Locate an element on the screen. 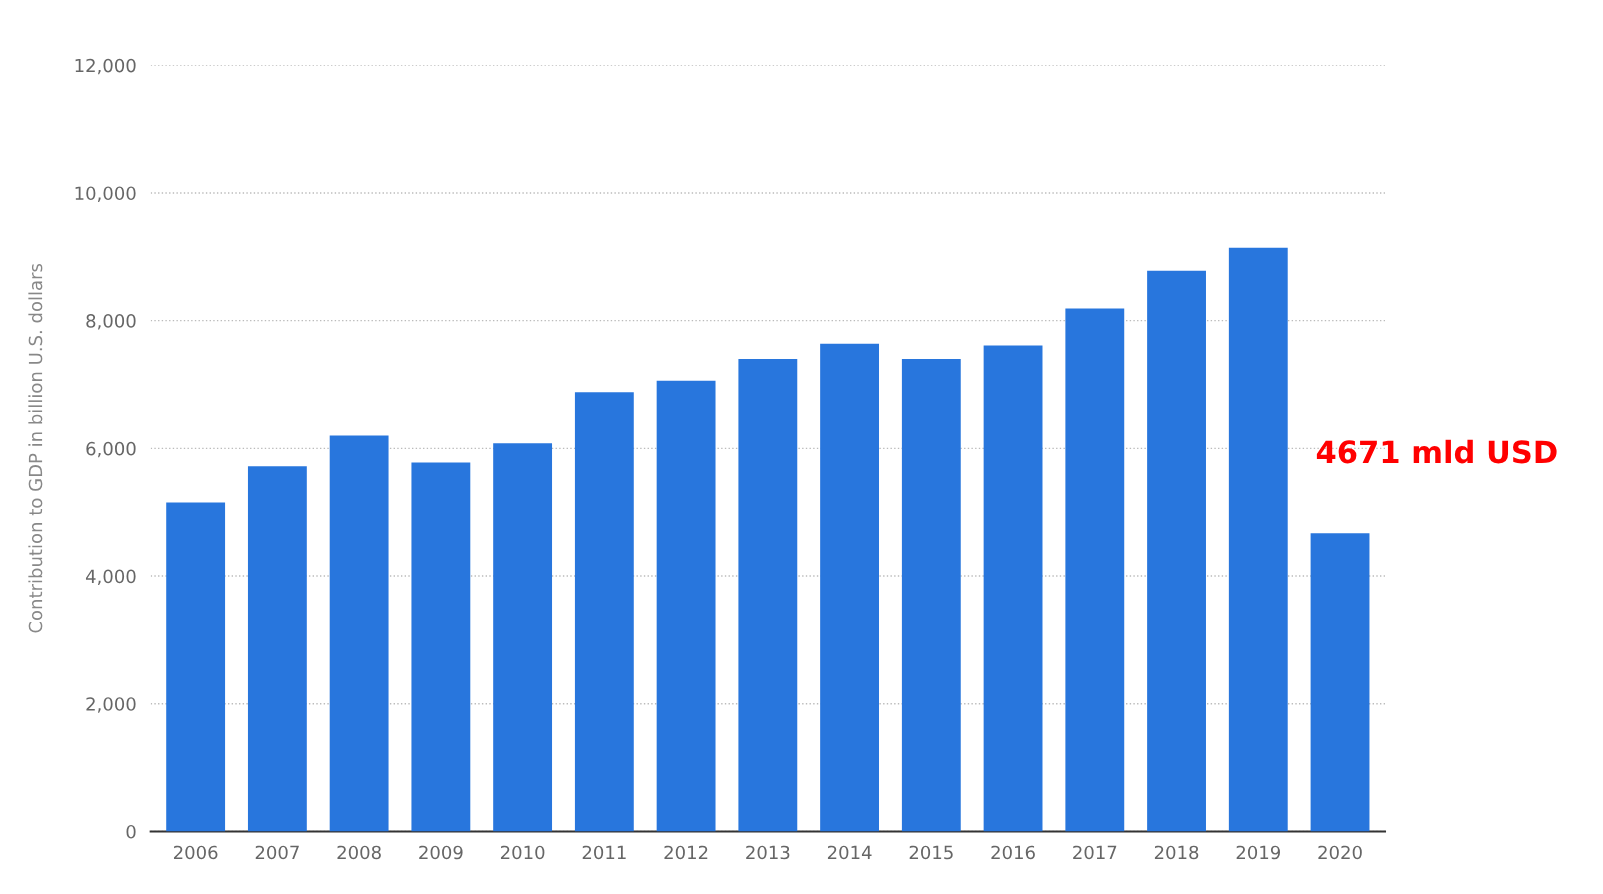 The width and height of the screenshot is (1603, 894). y-axis-title: Contribution to GDP in billion U.S. dollars is located at coordinates (35, 448).